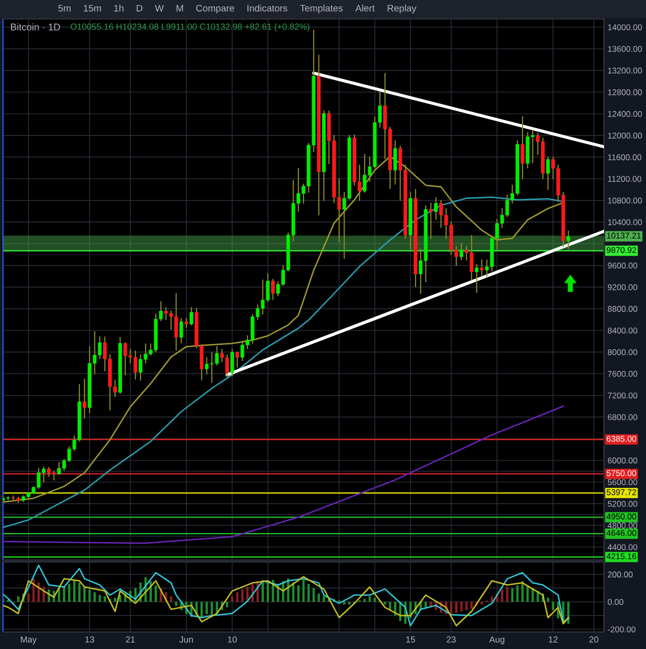 Image resolution: width=646 pixels, height=649 pixels. I want to click on x-tick-label: 21, so click(130, 639).